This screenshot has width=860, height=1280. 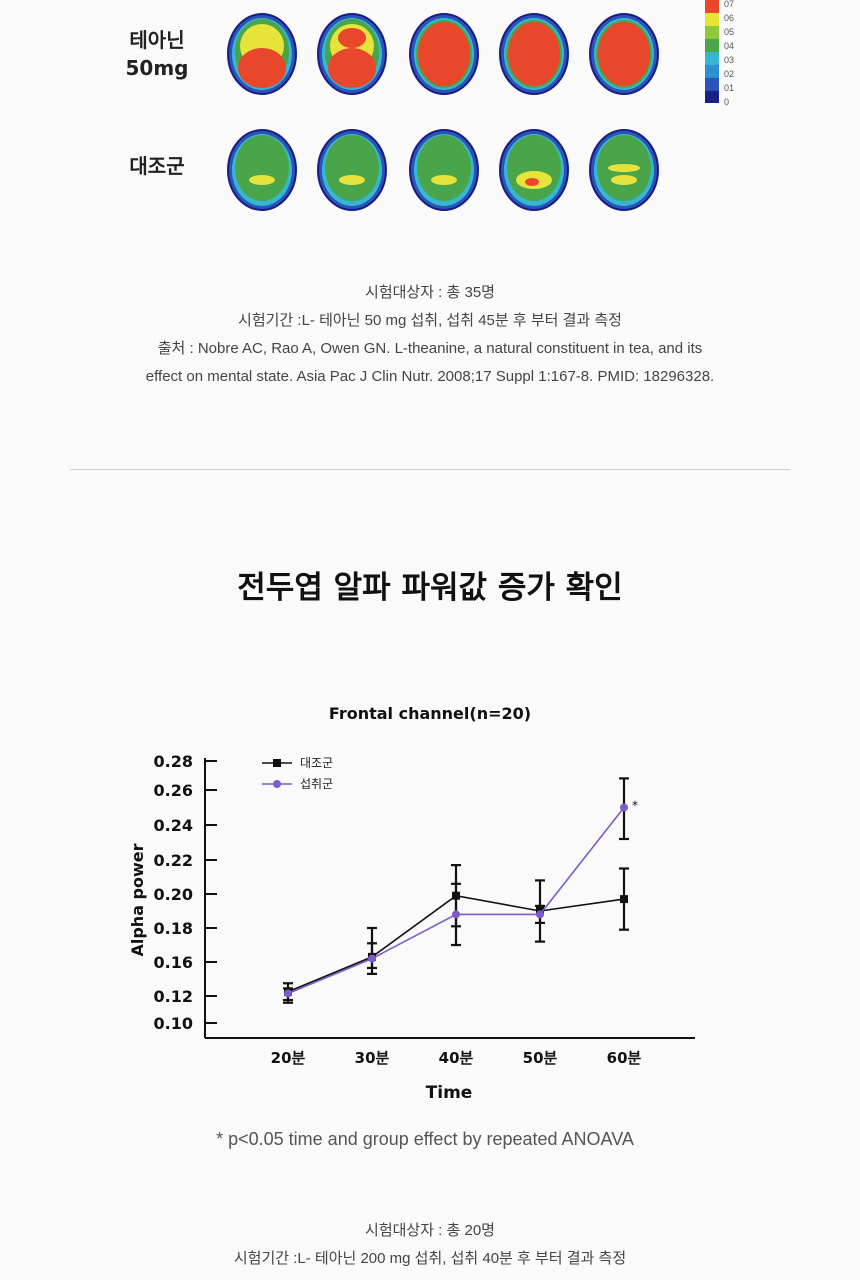 What do you see at coordinates (137, 899) in the screenshot?
I see `y-axis-label: Alpha power` at bounding box center [137, 899].